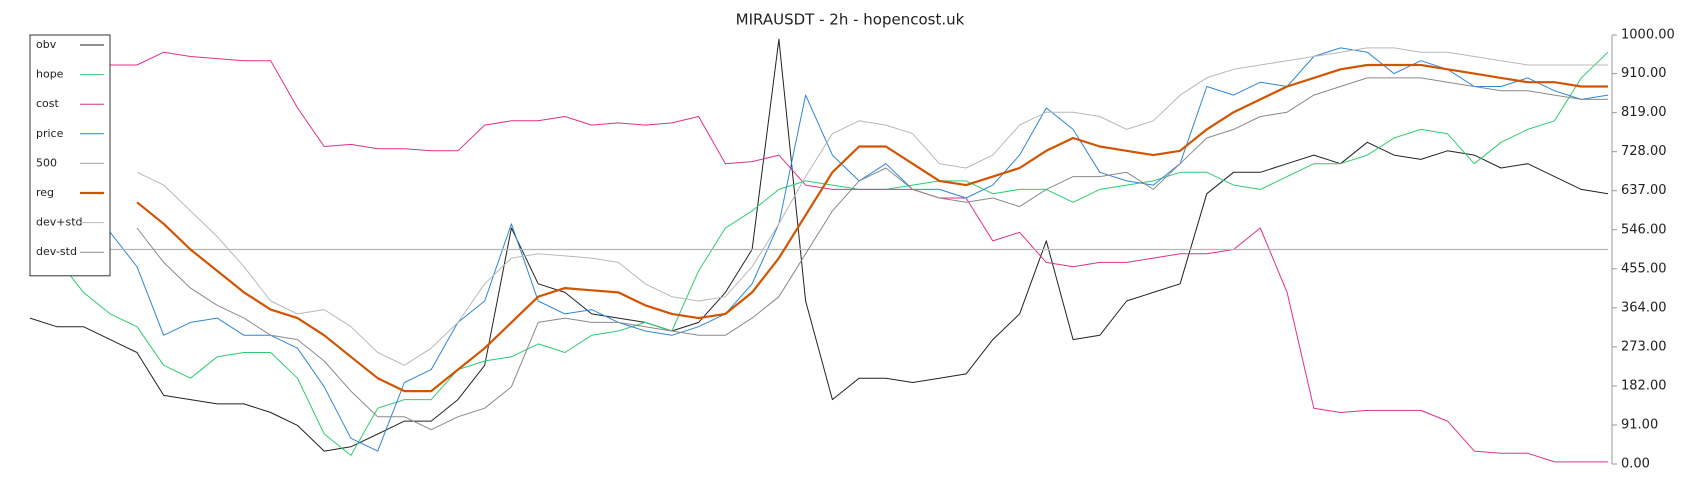 This screenshot has height=500, width=1700. Describe the element at coordinates (46, 162) in the screenshot. I see `legend-label: 500` at that location.